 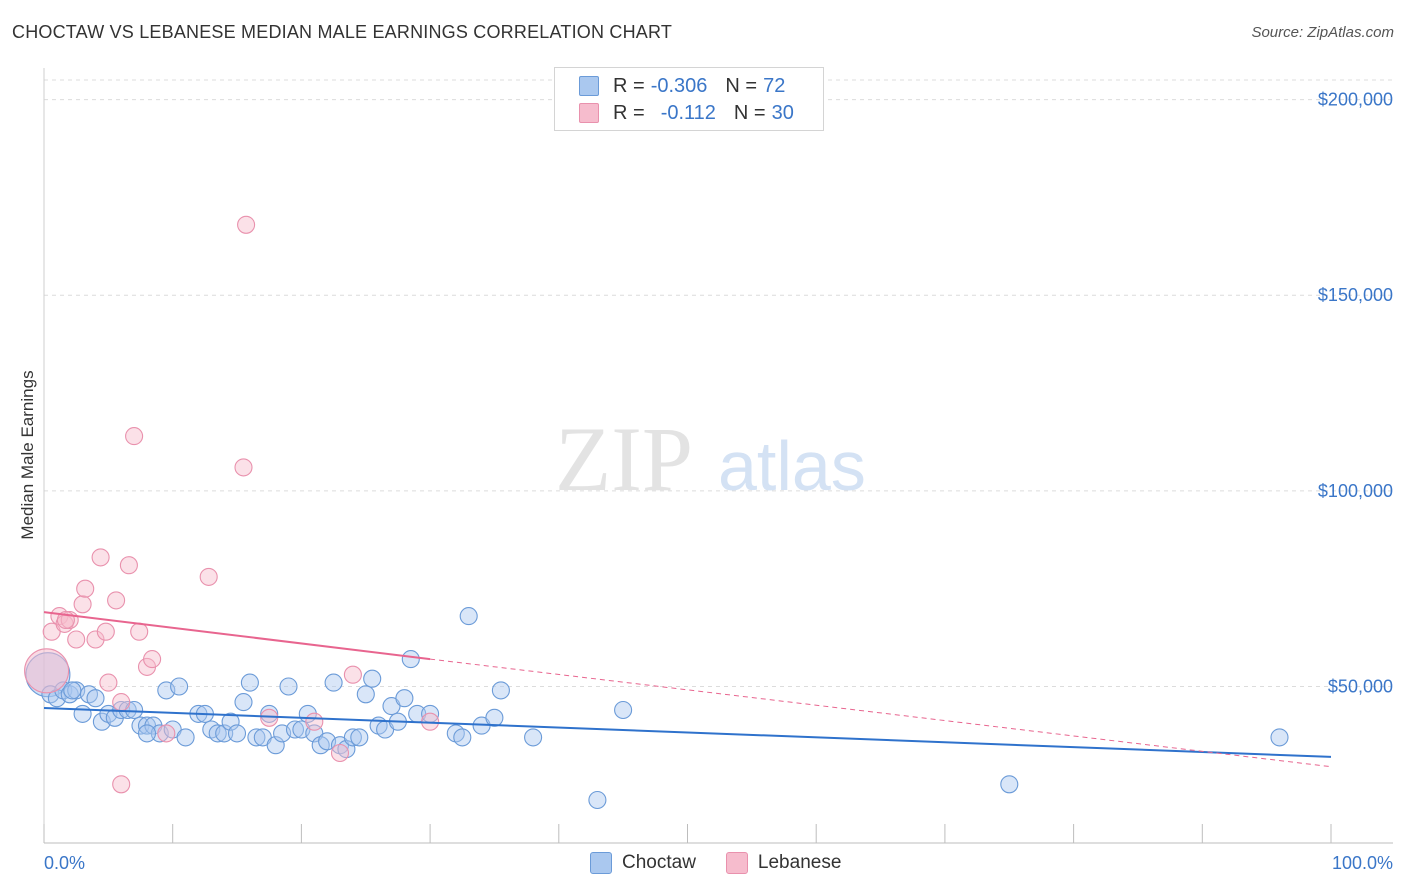 I want to click on legend-row-choctaw: R = -0.306 N = 72, so click(x=682, y=86).